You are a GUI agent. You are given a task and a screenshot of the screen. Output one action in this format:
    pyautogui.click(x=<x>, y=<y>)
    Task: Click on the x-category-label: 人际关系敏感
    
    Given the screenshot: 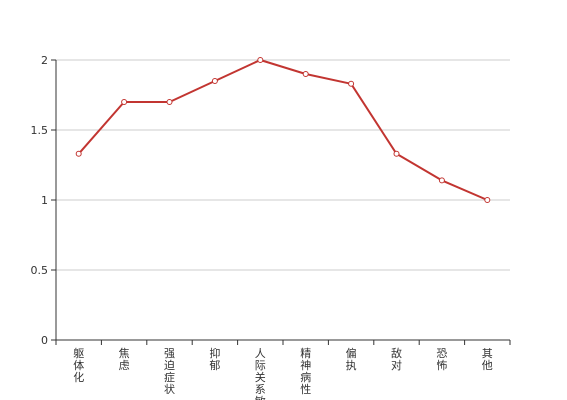 What is the action you would take?
    pyautogui.click(x=260, y=373)
    